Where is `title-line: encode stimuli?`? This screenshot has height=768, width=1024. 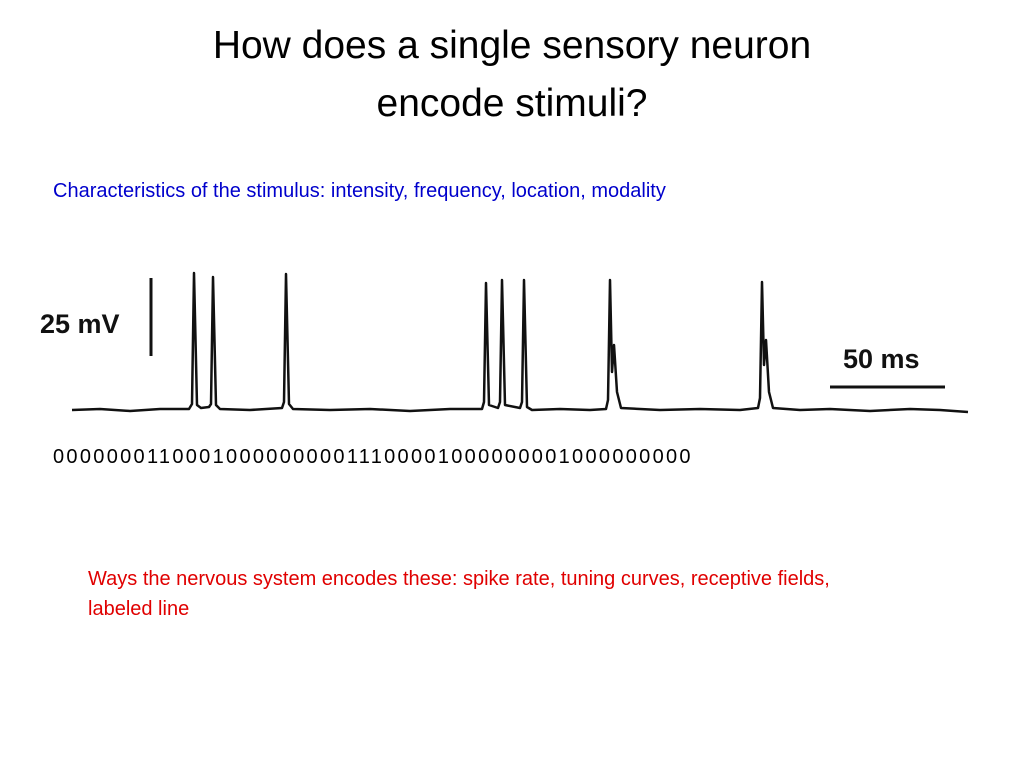
title-line: encode stimuli? is located at coordinates (512, 103).